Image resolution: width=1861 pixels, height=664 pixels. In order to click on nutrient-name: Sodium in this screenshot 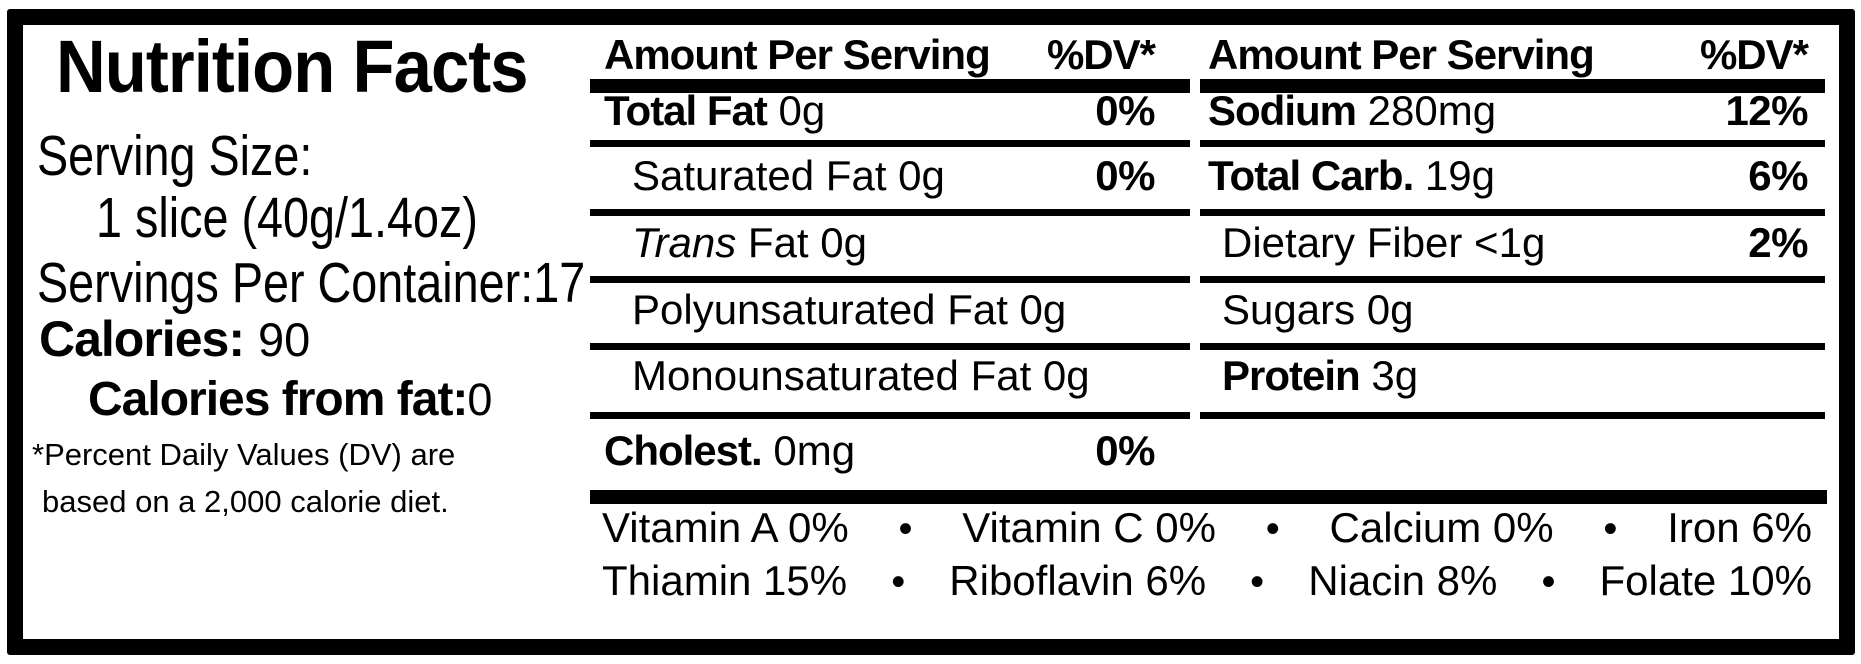, I will do `click(1282, 110)`.